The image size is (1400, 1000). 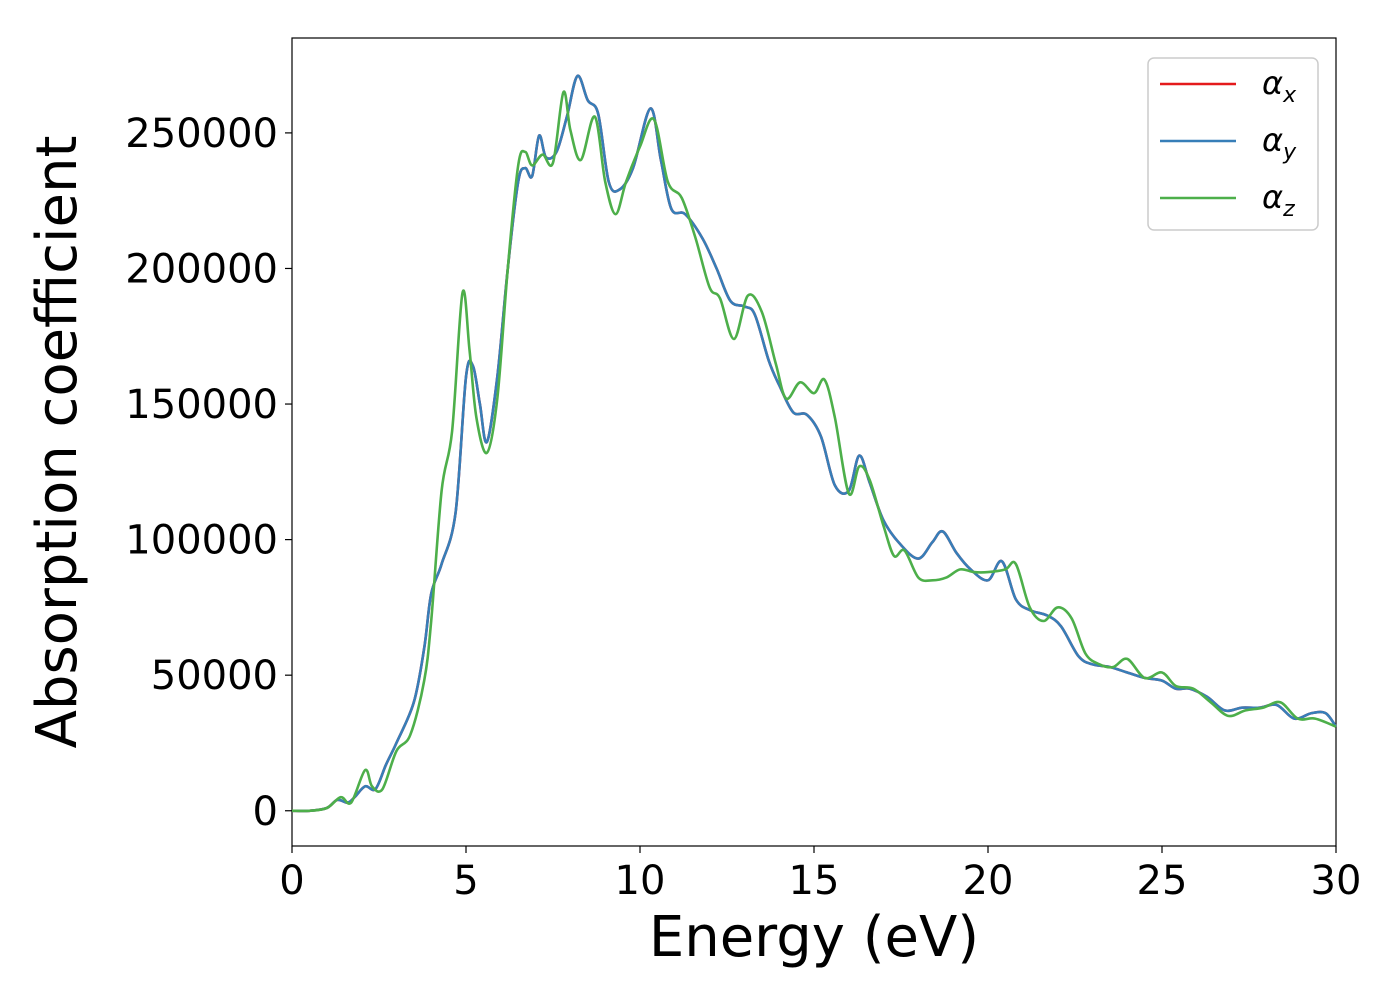 I want to click on y-axis-title: Absorption coefficient, so click(x=57, y=442).